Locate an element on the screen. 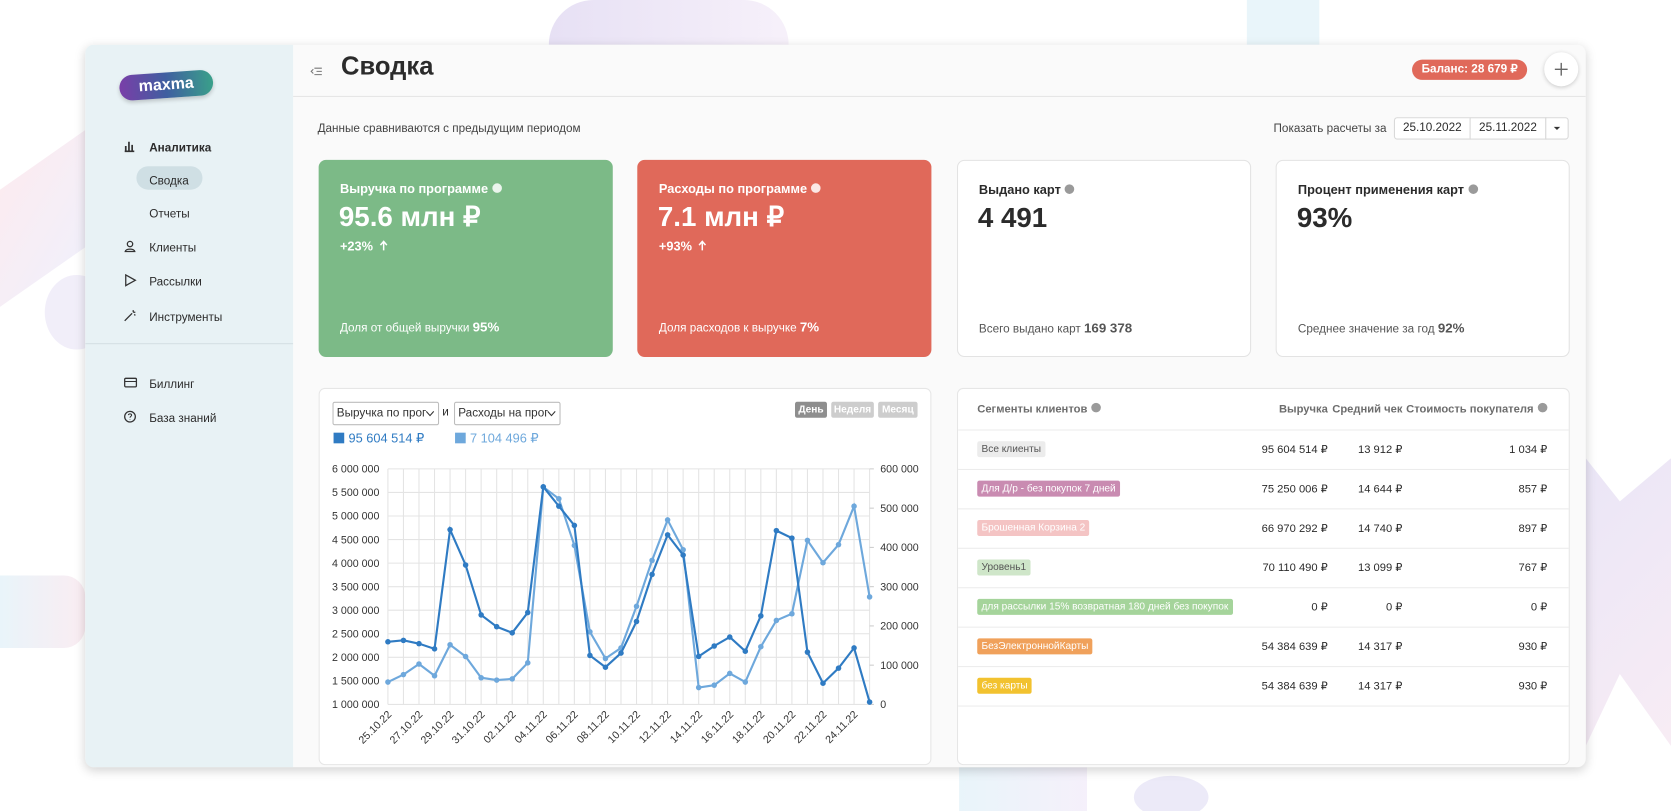 Image resolution: width=1671 pixels, height=811 pixels. card-change-text: +23% is located at coordinates (356, 246).